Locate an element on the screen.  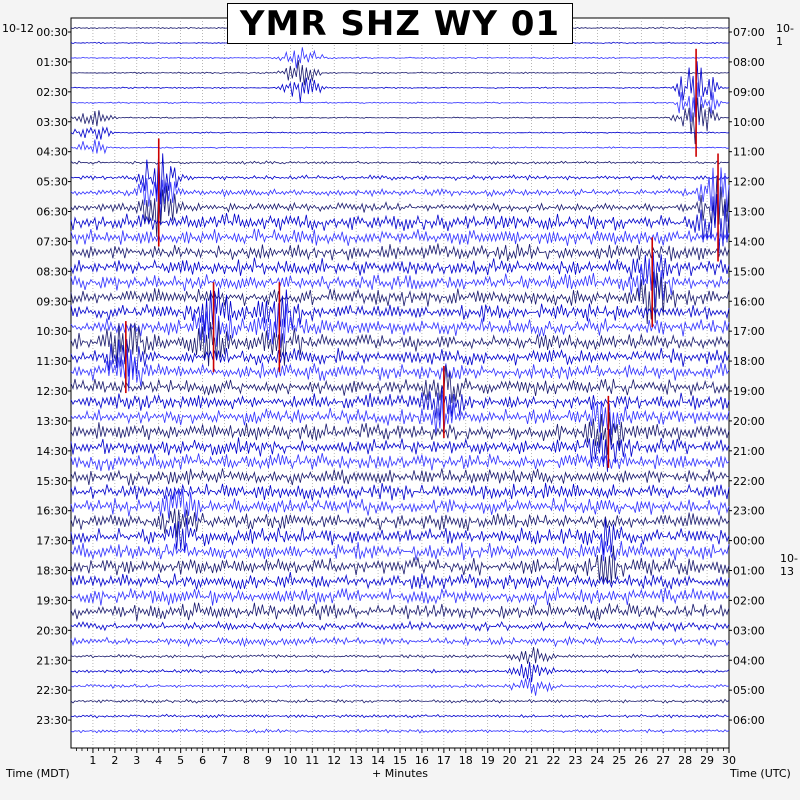
y-tick-label-right: 06:00 is located at coordinates (749, 720).